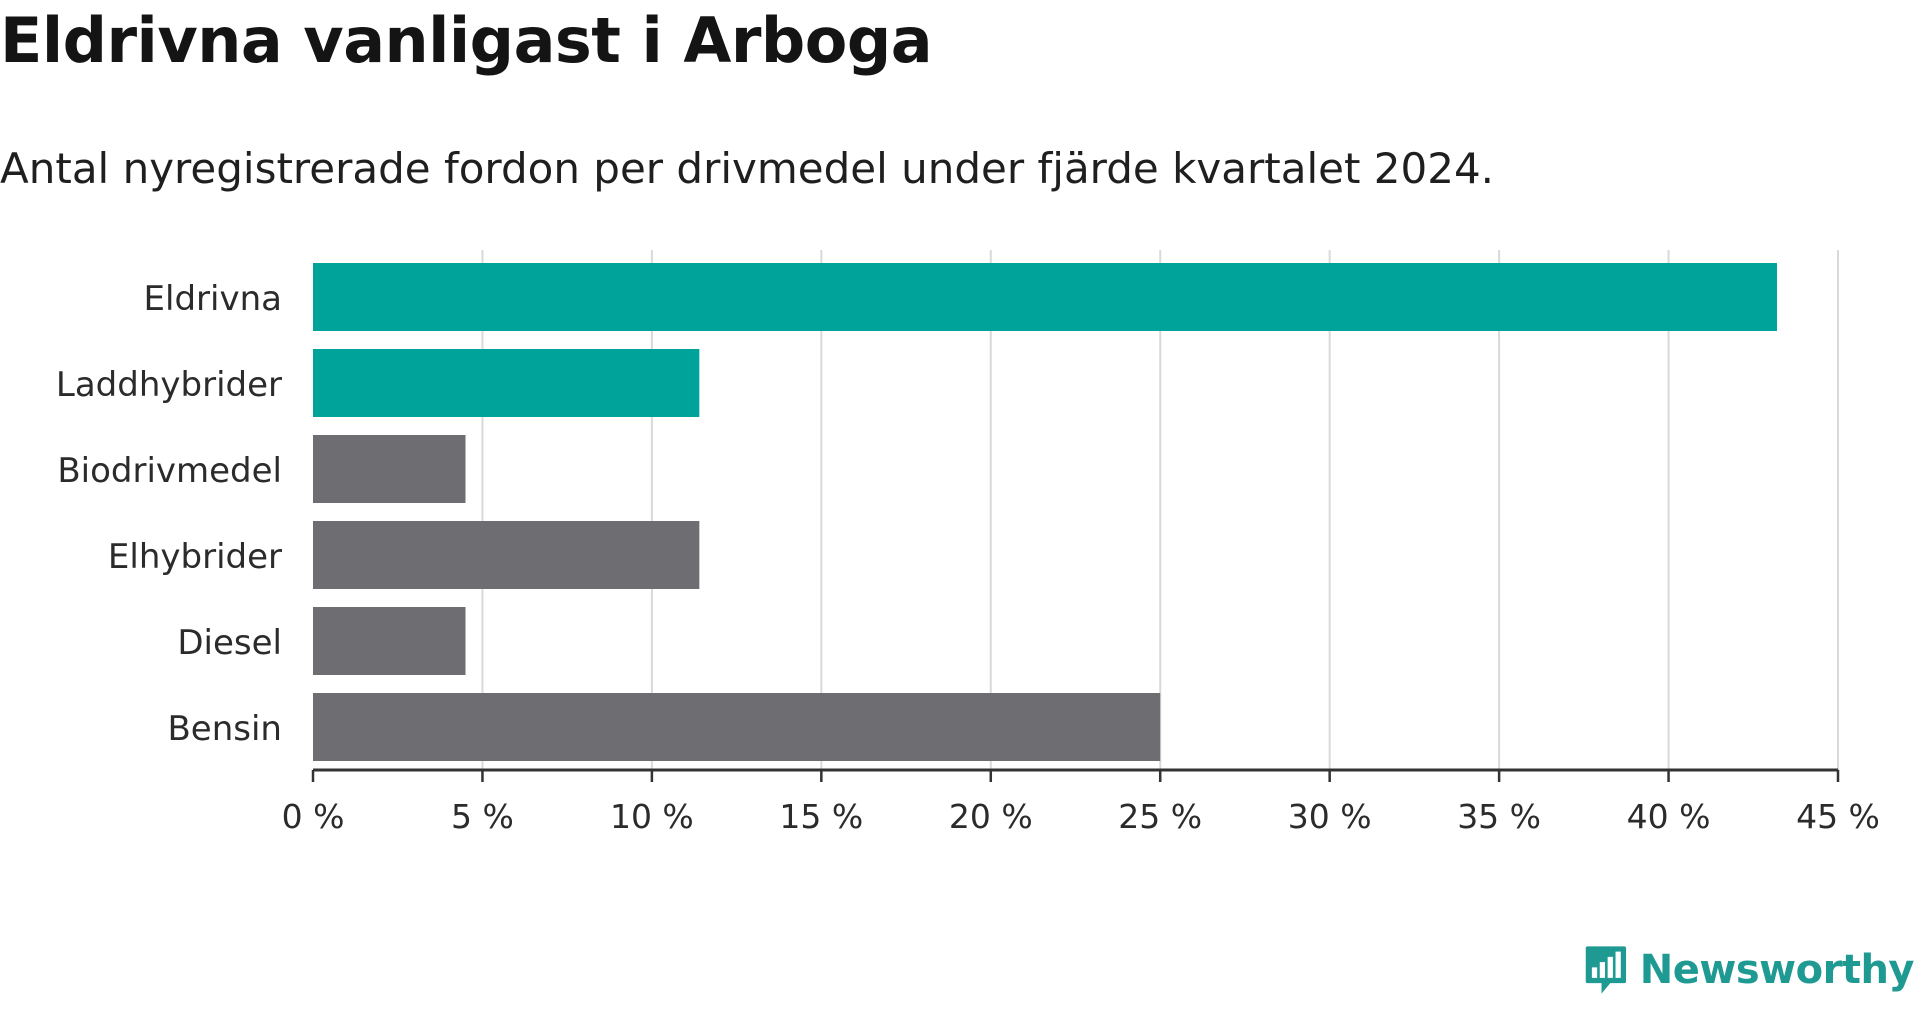 Image resolution: width=1920 pixels, height=1010 pixels. Describe the element at coordinates (1499, 816) in the screenshot. I see `x-tick-label: 35 %` at that location.